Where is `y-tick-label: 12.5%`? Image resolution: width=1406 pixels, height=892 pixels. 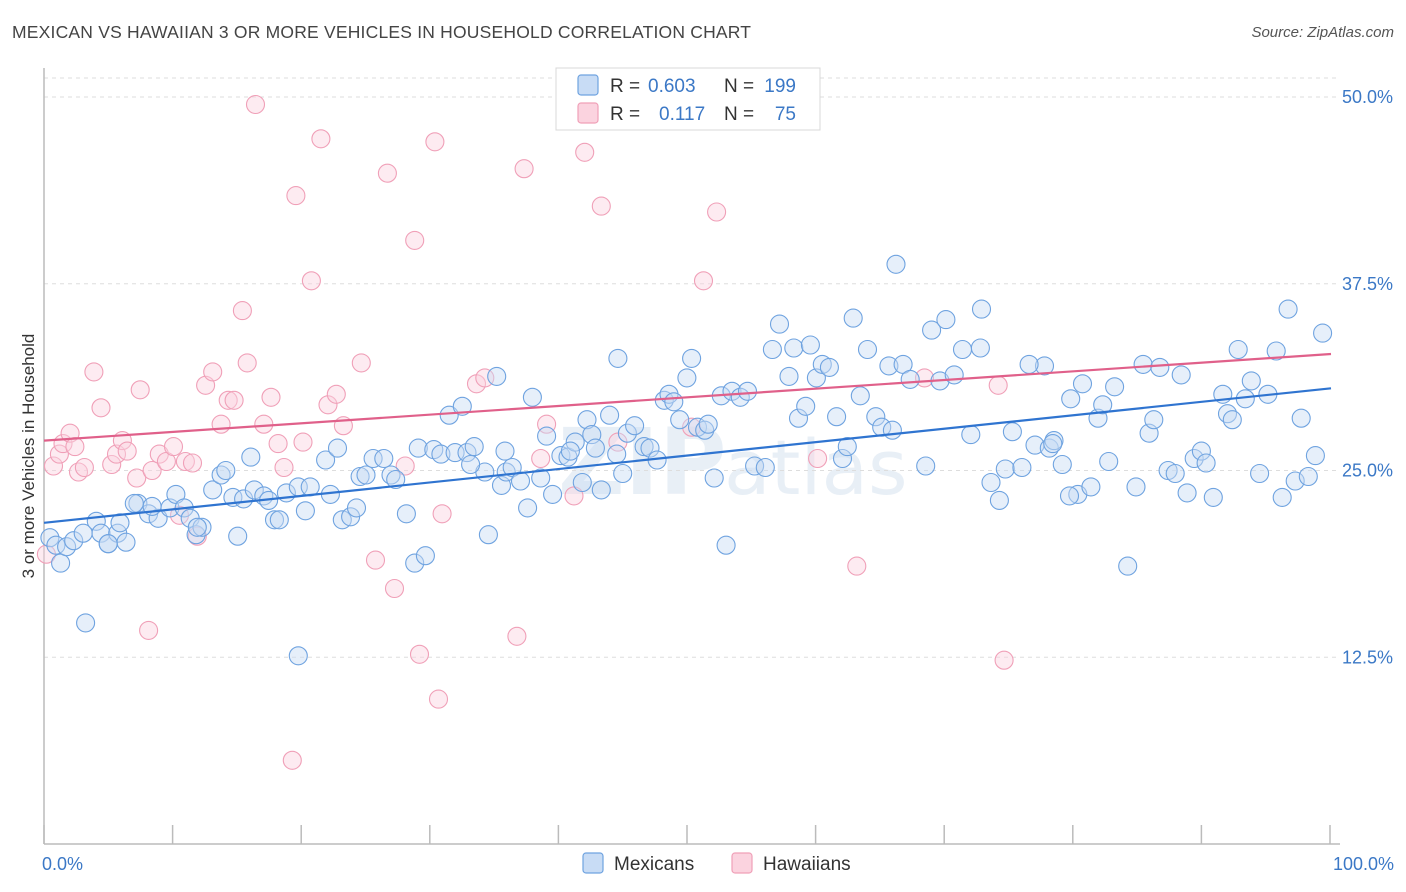 y-tick-label: 12.5% is located at coordinates (1367, 657).